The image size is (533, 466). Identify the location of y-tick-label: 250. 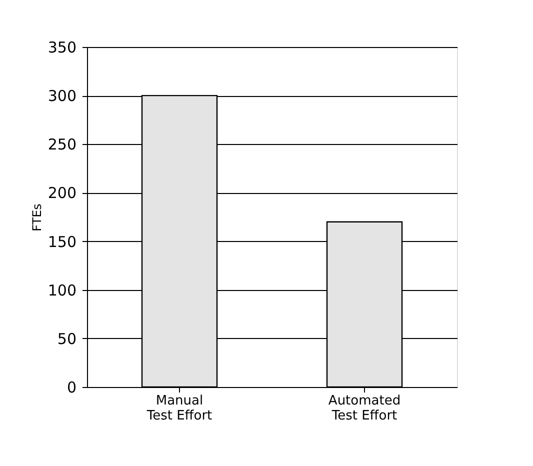
(62, 145).